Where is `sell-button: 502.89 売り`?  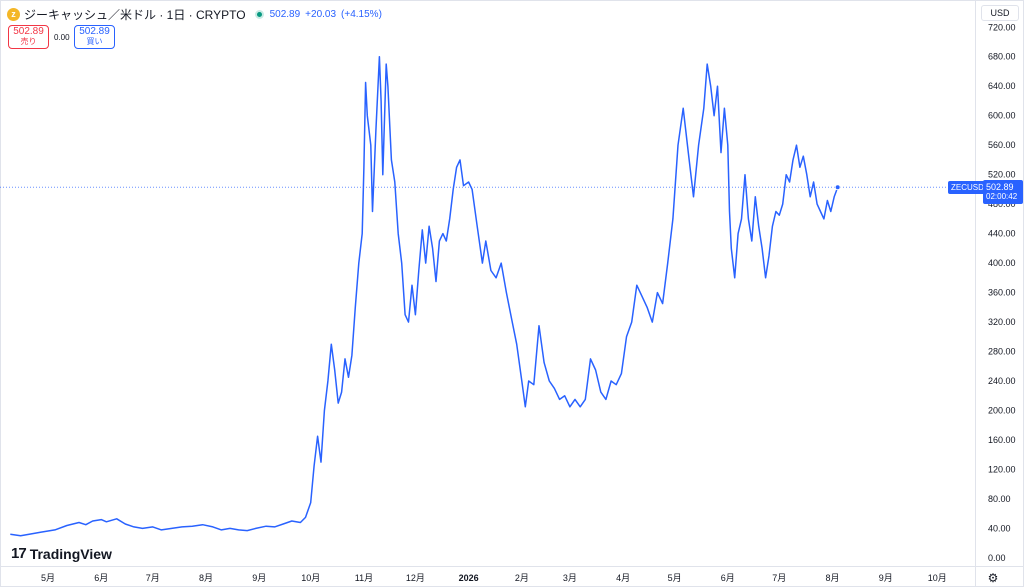 sell-button: 502.89 売り is located at coordinates (28, 37).